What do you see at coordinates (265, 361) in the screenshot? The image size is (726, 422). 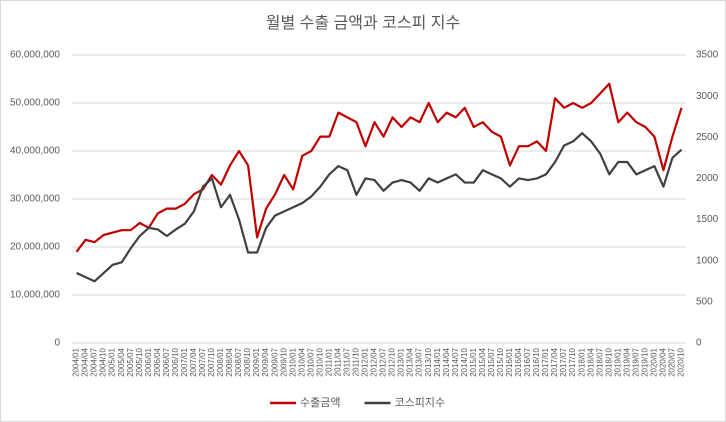 I see `x-tick-label: 2009/04` at bounding box center [265, 361].